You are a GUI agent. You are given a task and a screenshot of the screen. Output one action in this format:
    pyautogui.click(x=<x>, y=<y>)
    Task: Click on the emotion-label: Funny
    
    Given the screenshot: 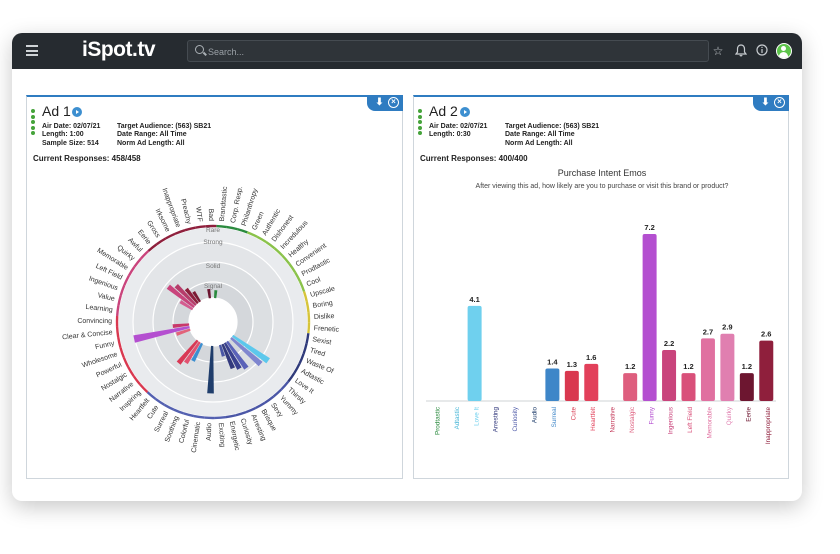 What is the action you would take?
    pyautogui.click(x=105, y=345)
    